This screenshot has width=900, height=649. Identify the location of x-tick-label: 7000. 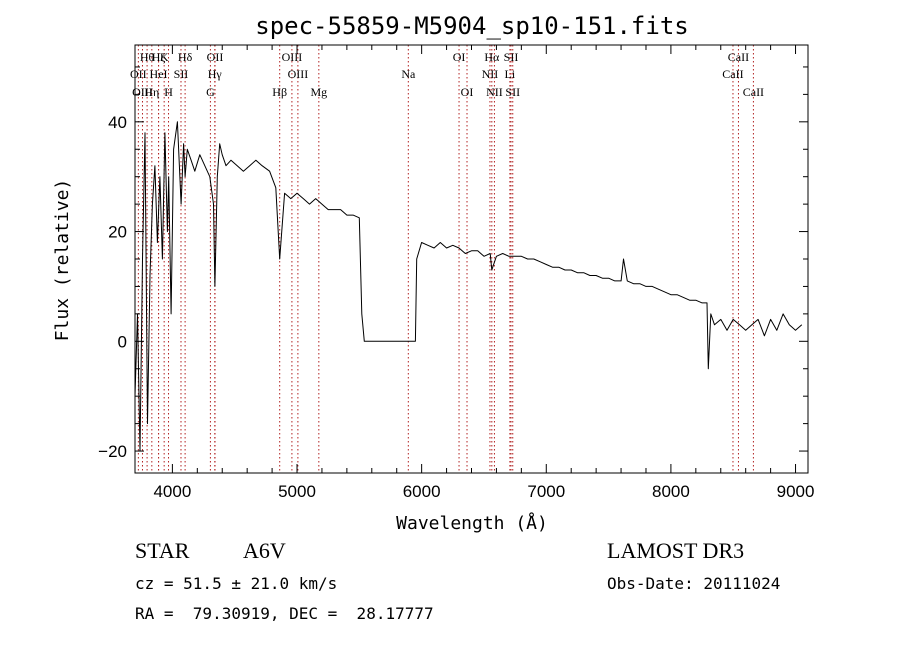
(546, 491).